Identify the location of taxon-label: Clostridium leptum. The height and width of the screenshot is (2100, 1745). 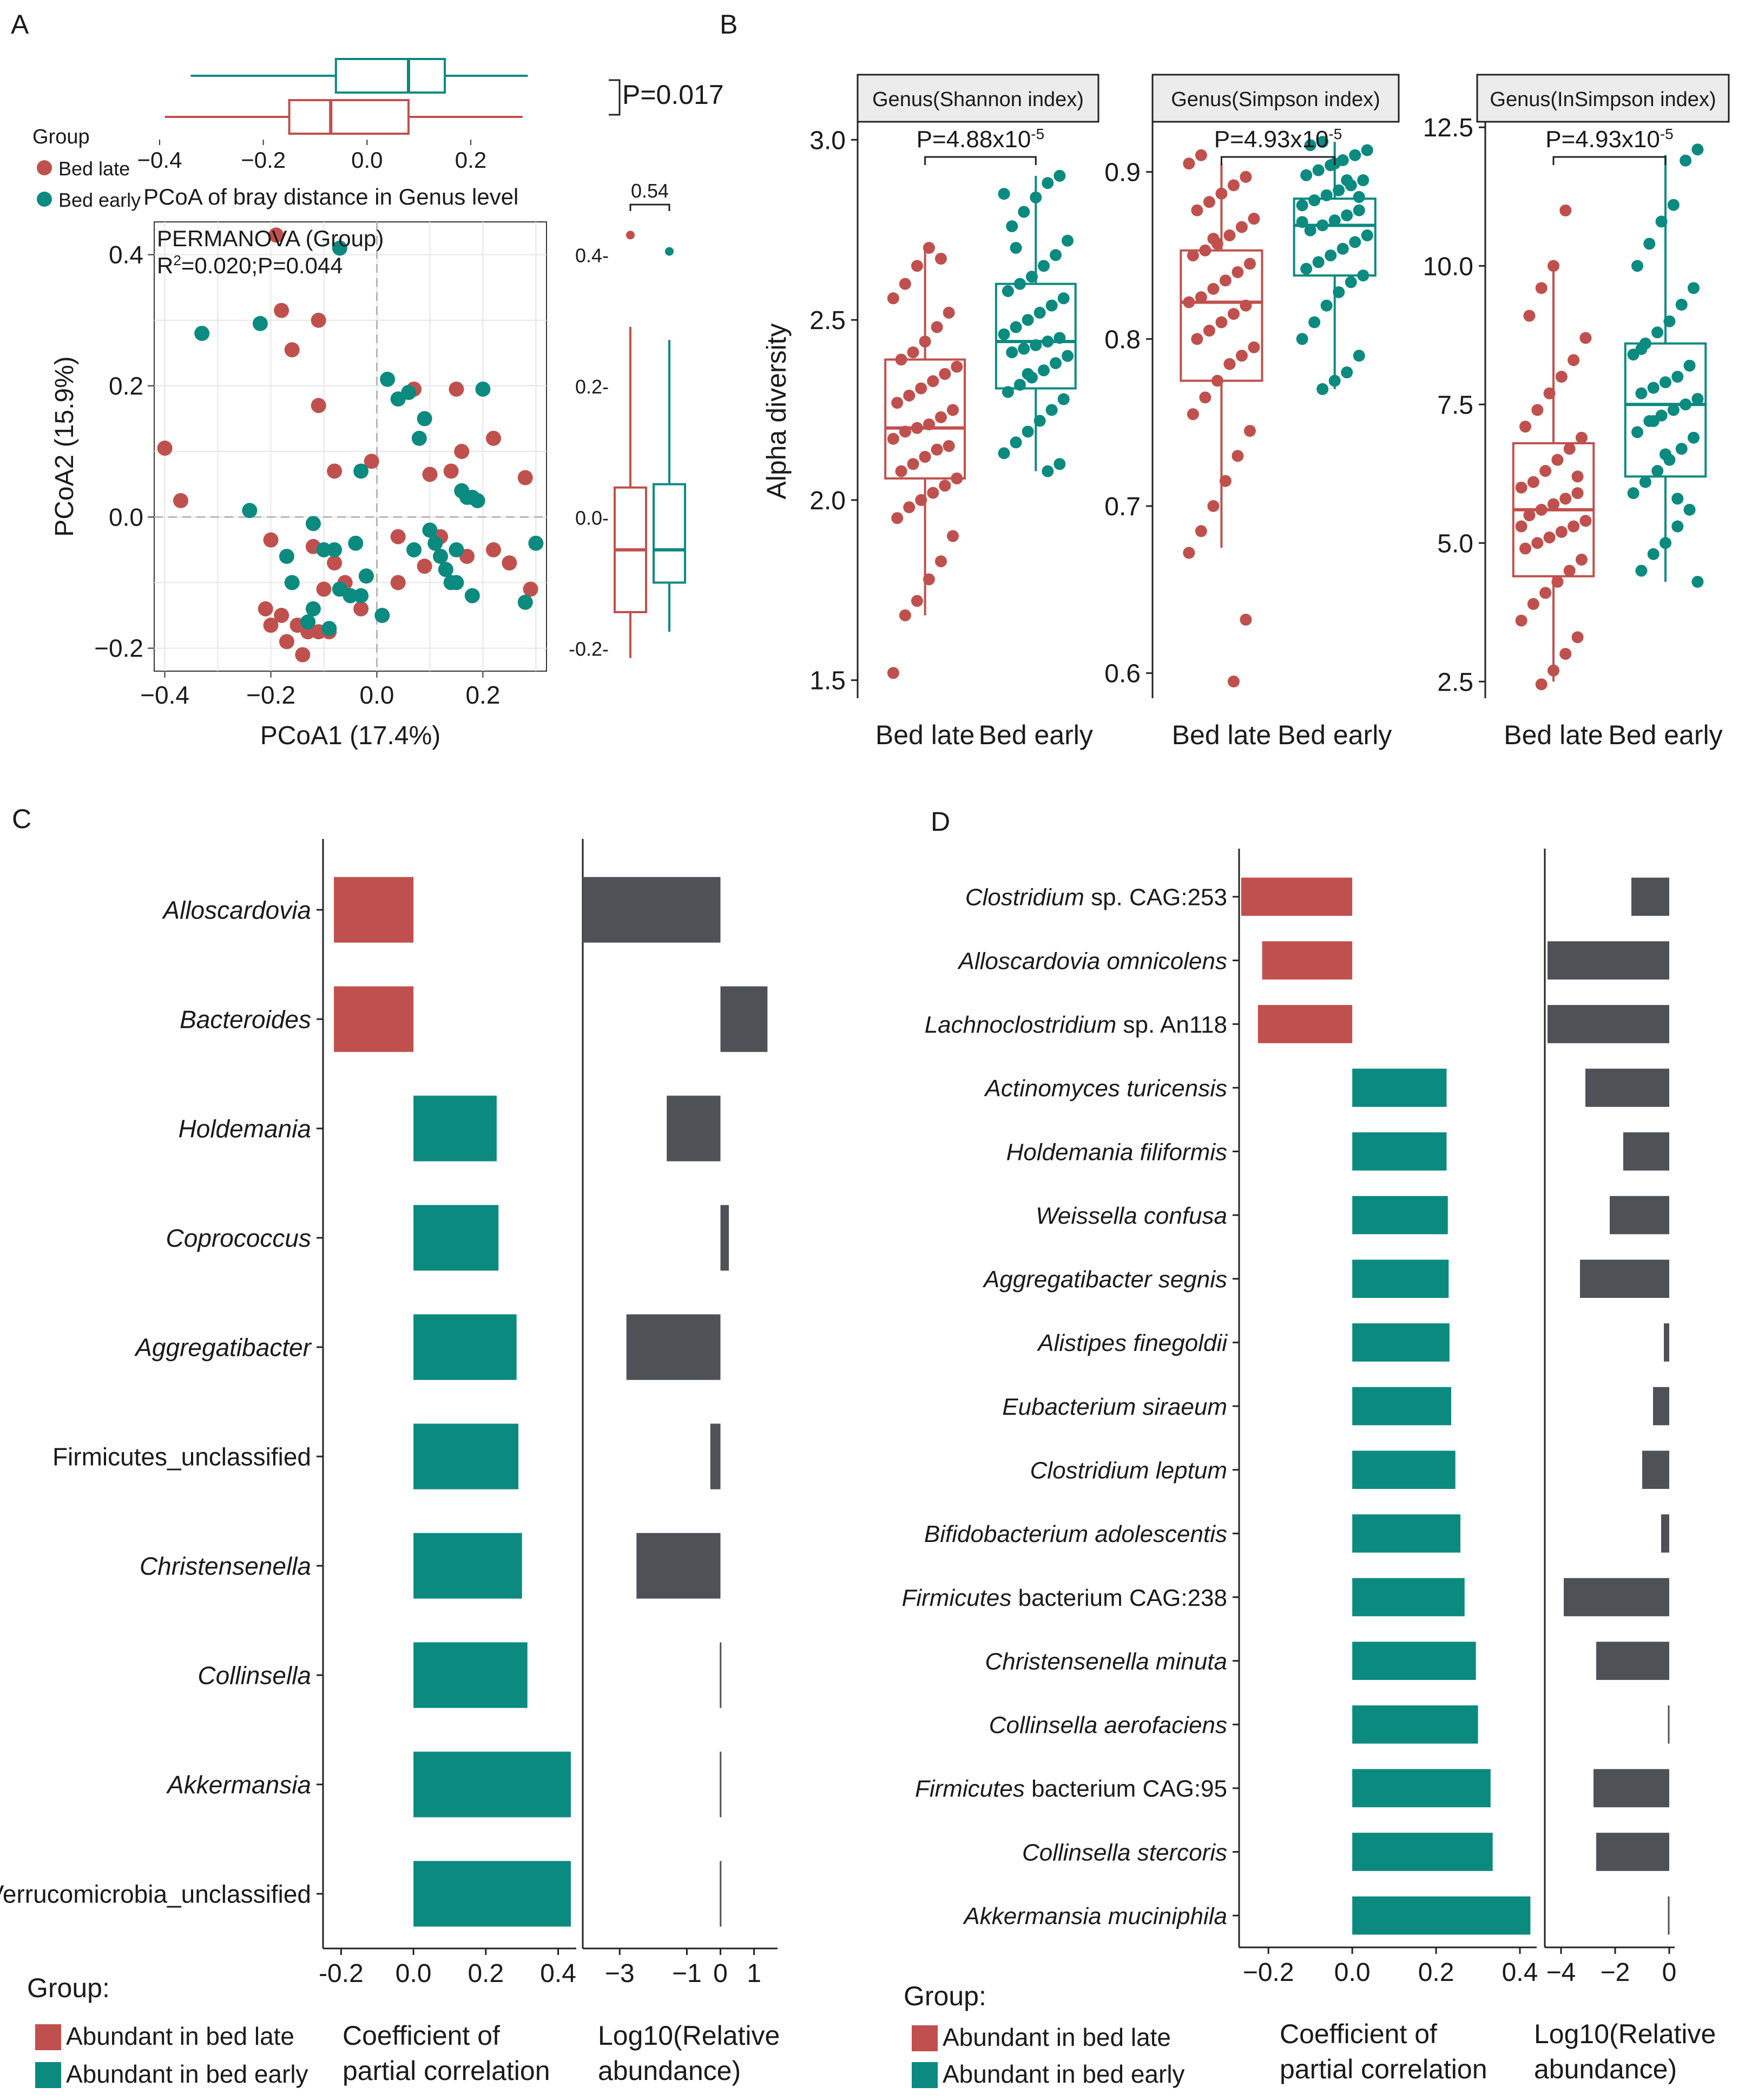
(1128, 1470).